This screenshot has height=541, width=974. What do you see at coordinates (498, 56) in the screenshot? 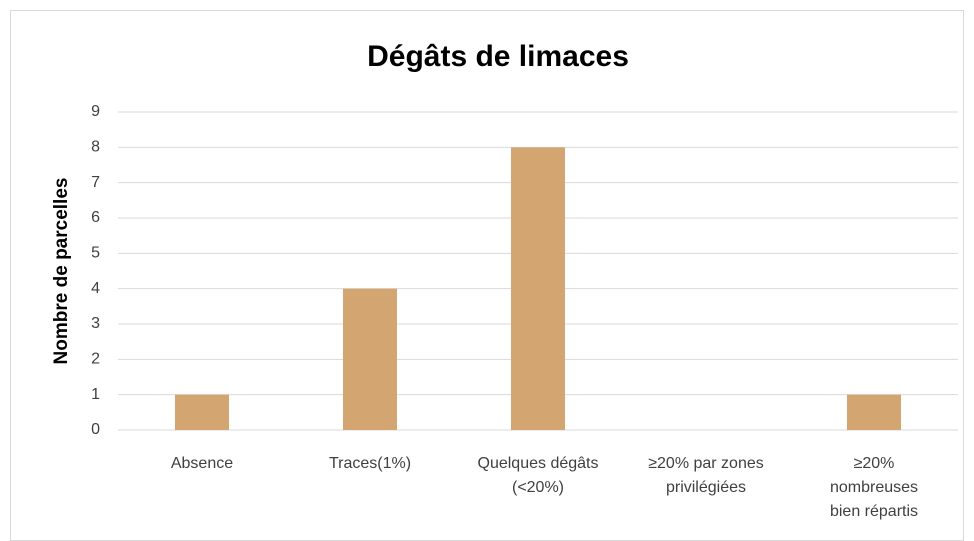
I see `chart-title: Dégâts de limaces` at bounding box center [498, 56].